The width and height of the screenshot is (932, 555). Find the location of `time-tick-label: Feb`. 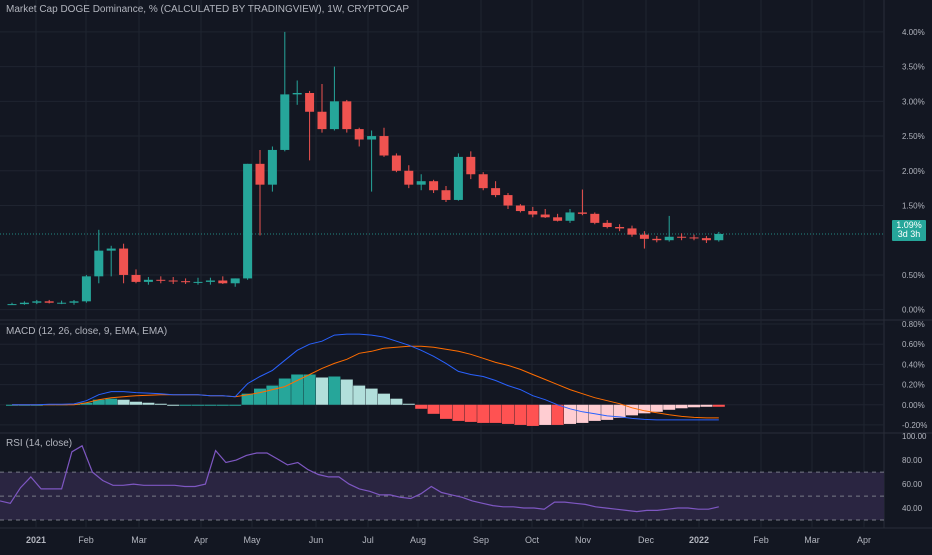

time-tick-label: Feb is located at coordinates (761, 540).